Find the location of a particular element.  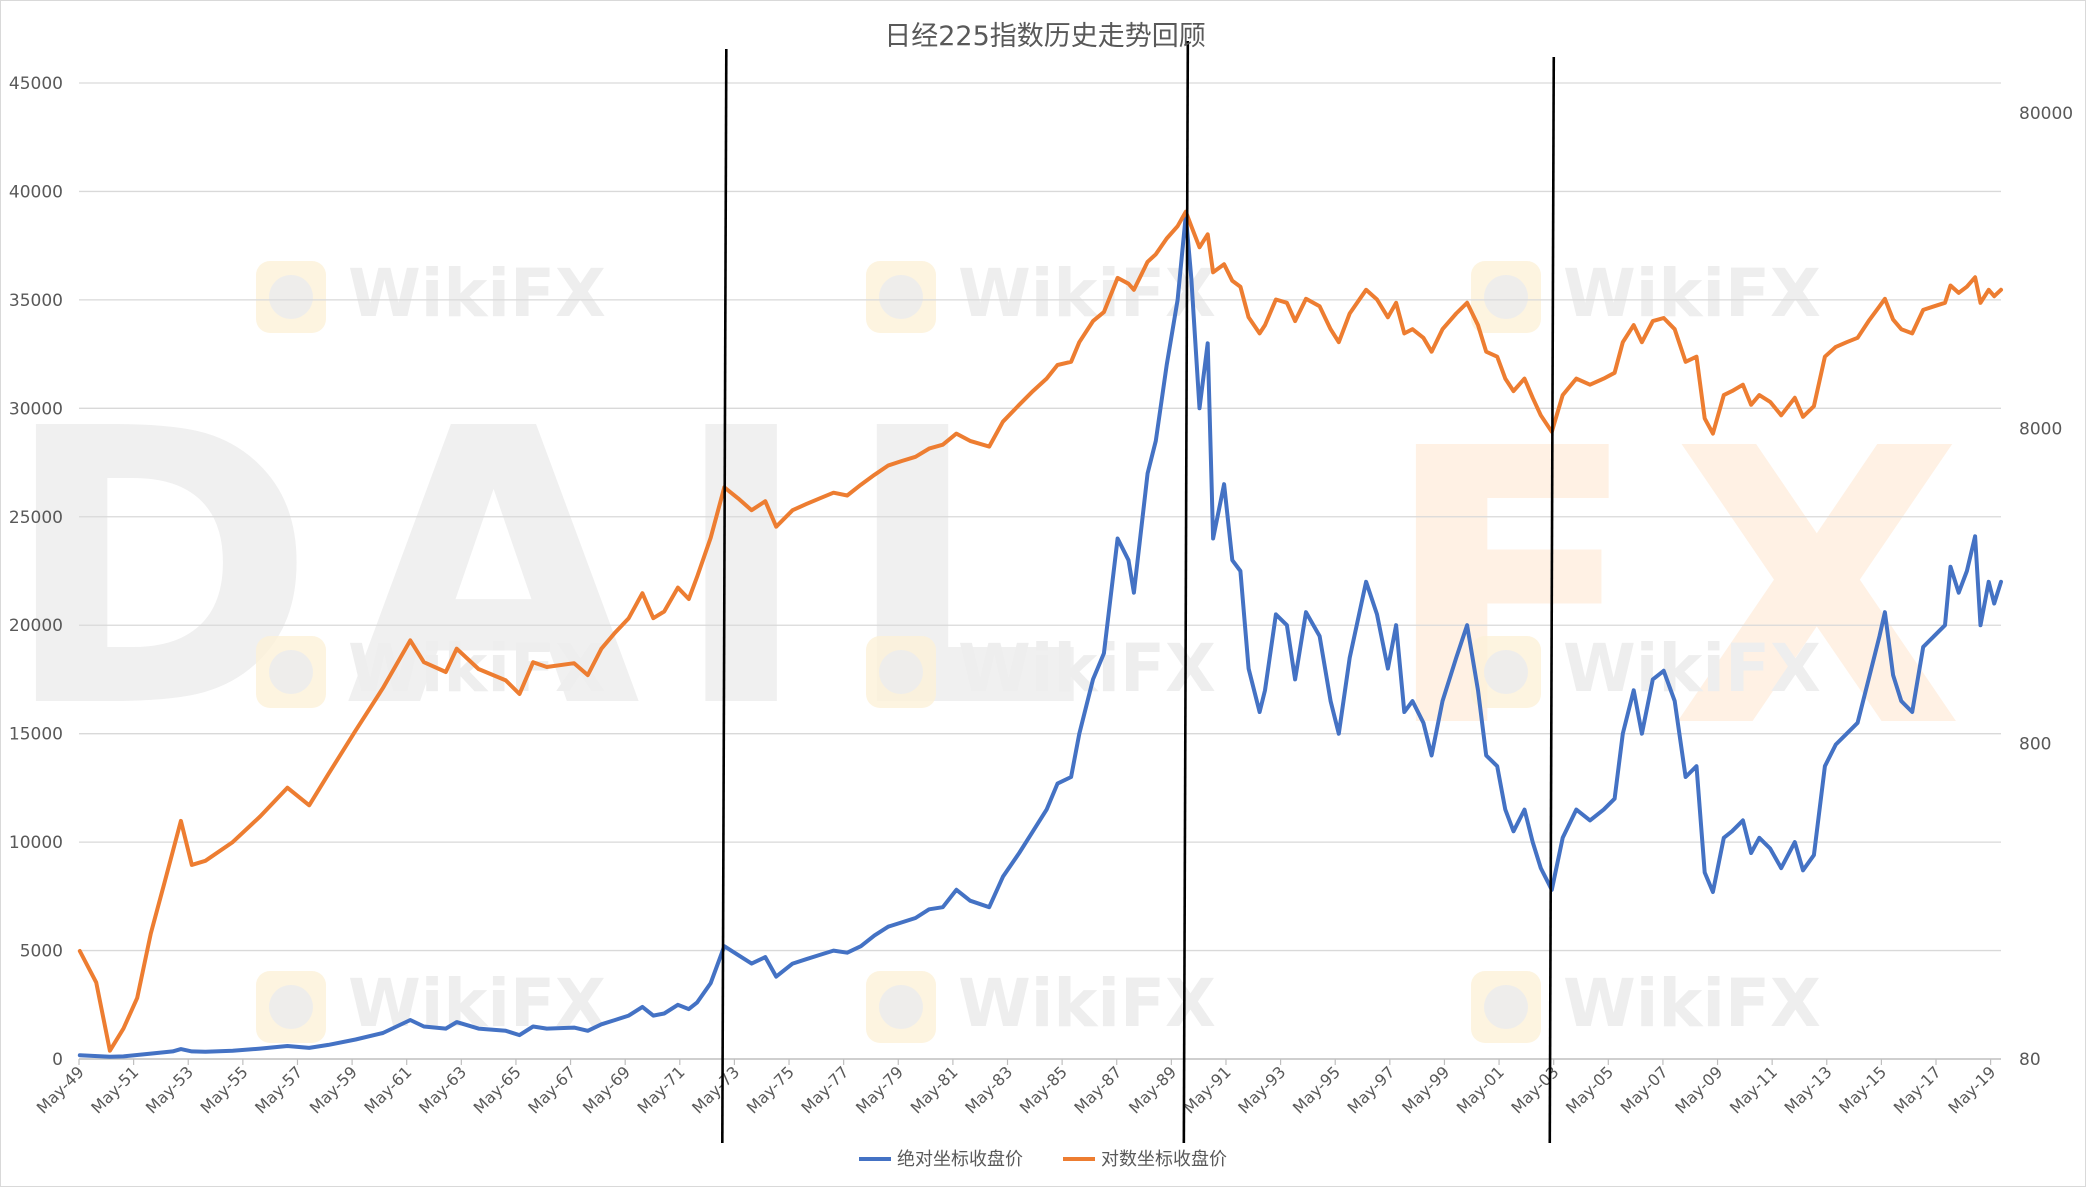

x-tick-label: May-17 is located at coordinates (1917, 1089).